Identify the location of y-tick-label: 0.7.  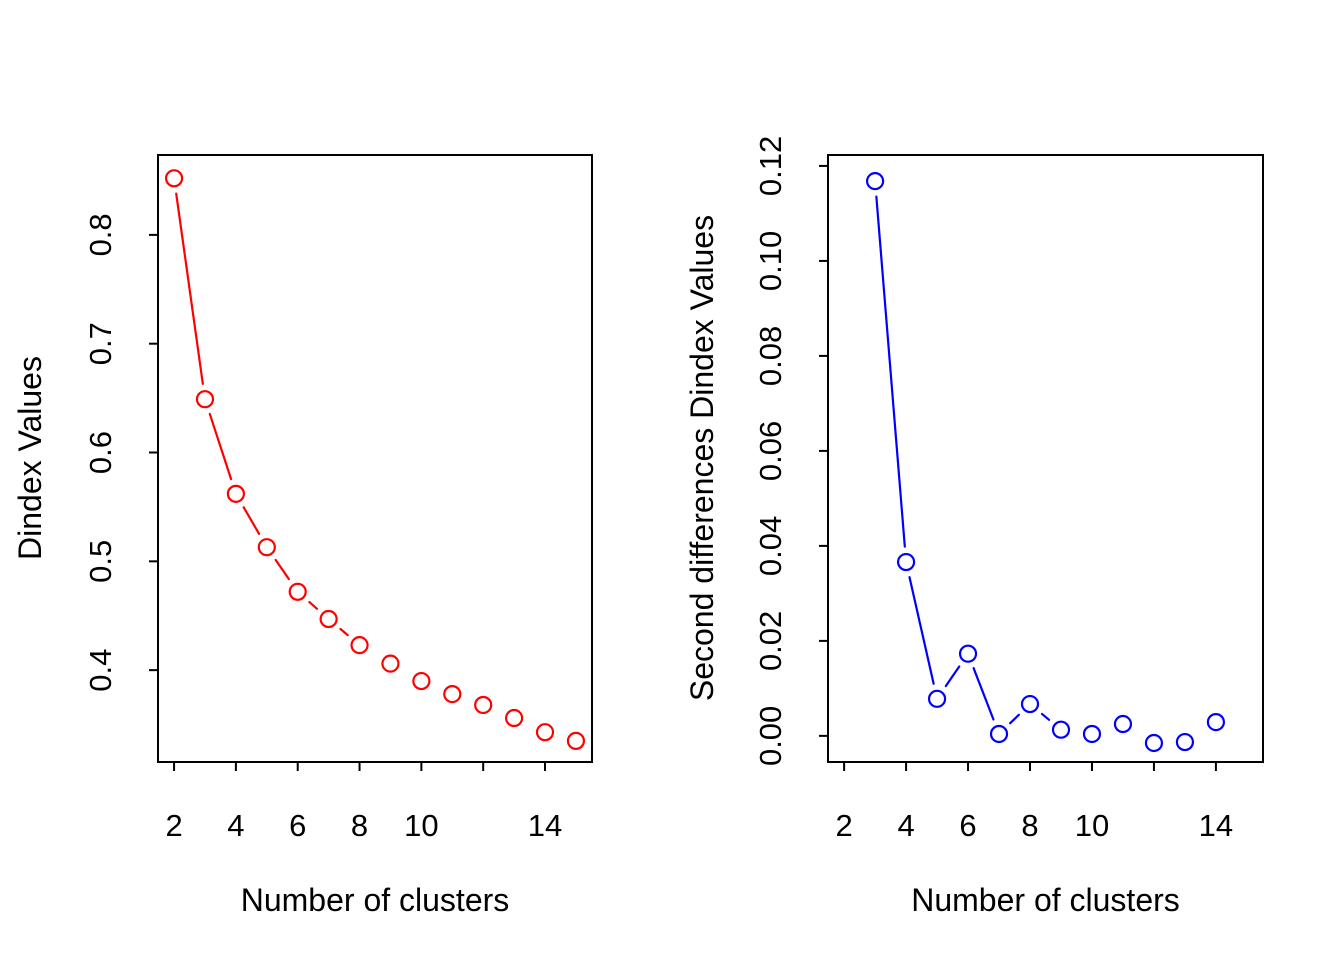
(100, 343).